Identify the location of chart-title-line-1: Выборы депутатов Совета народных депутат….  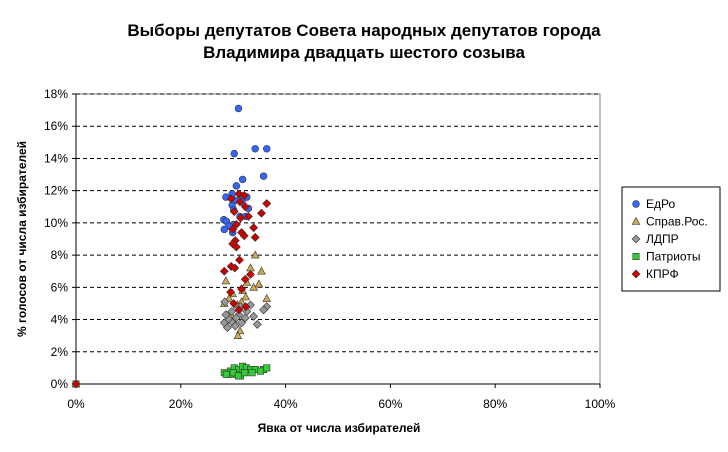
(364, 30).